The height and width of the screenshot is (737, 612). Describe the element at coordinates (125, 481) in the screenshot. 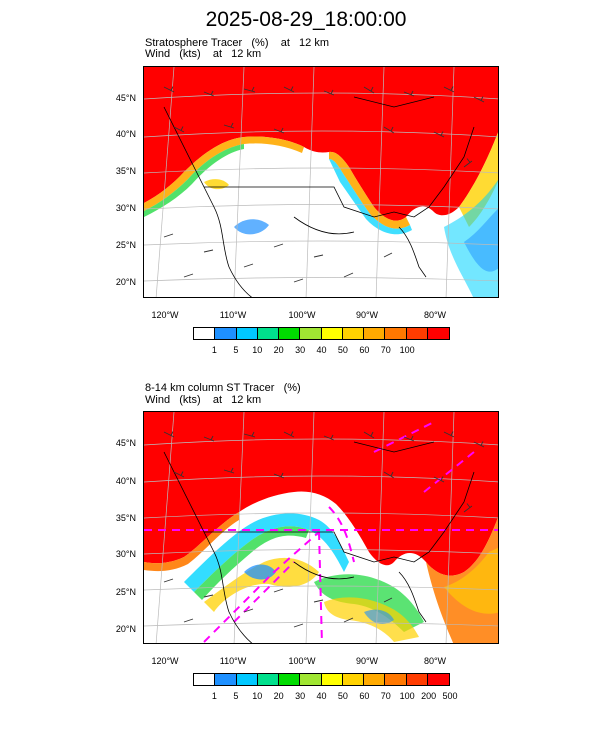

I see `panel2-lat-label-40: 40°N` at that location.